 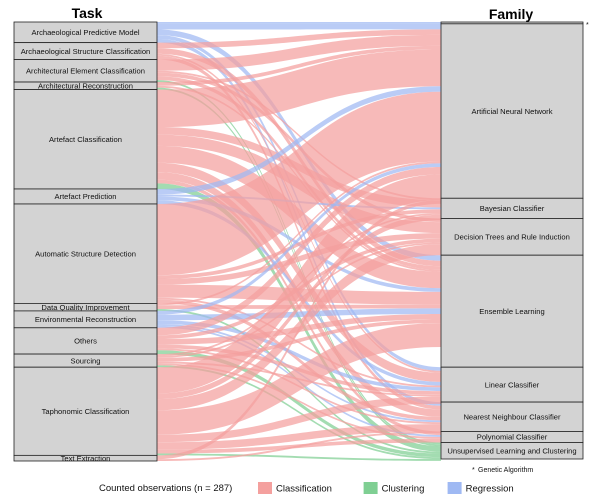 I want to click on task-label-architectural-element-classification: Architectural Element Classification, so click(x=85, y=70).